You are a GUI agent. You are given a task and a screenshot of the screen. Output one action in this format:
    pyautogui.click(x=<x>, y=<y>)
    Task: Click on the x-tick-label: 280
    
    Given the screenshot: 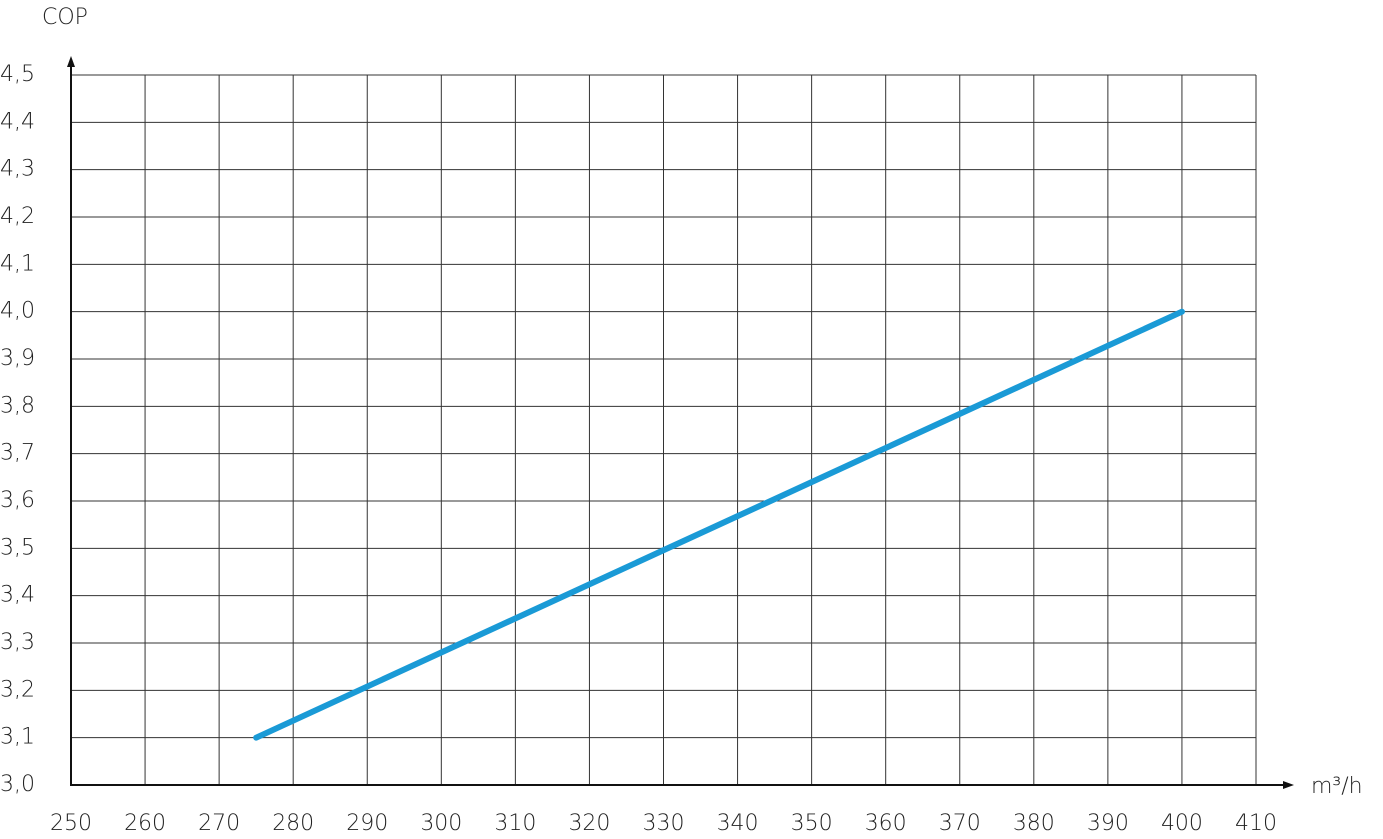 What is the action you would take?
    pyautogui.click(x=293, y=823)
    